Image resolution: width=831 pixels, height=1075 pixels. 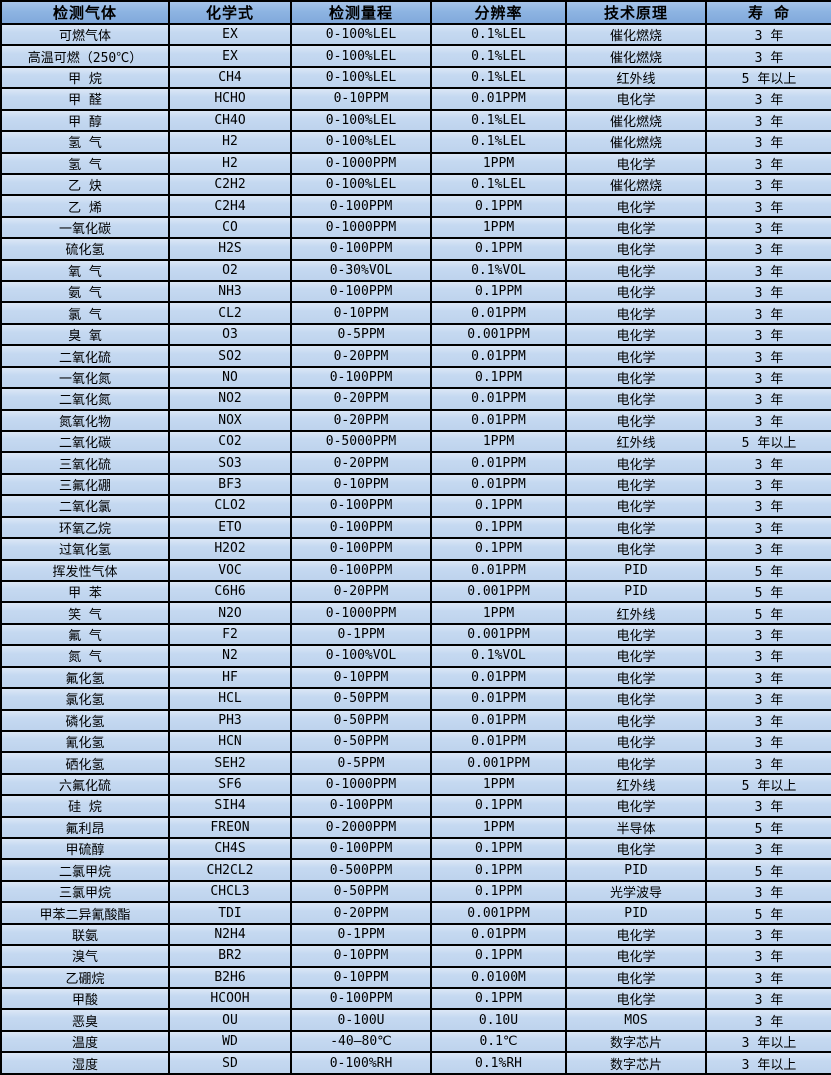 I want to click on range-cell: 0-500PPM, so click(x=361, y=870).